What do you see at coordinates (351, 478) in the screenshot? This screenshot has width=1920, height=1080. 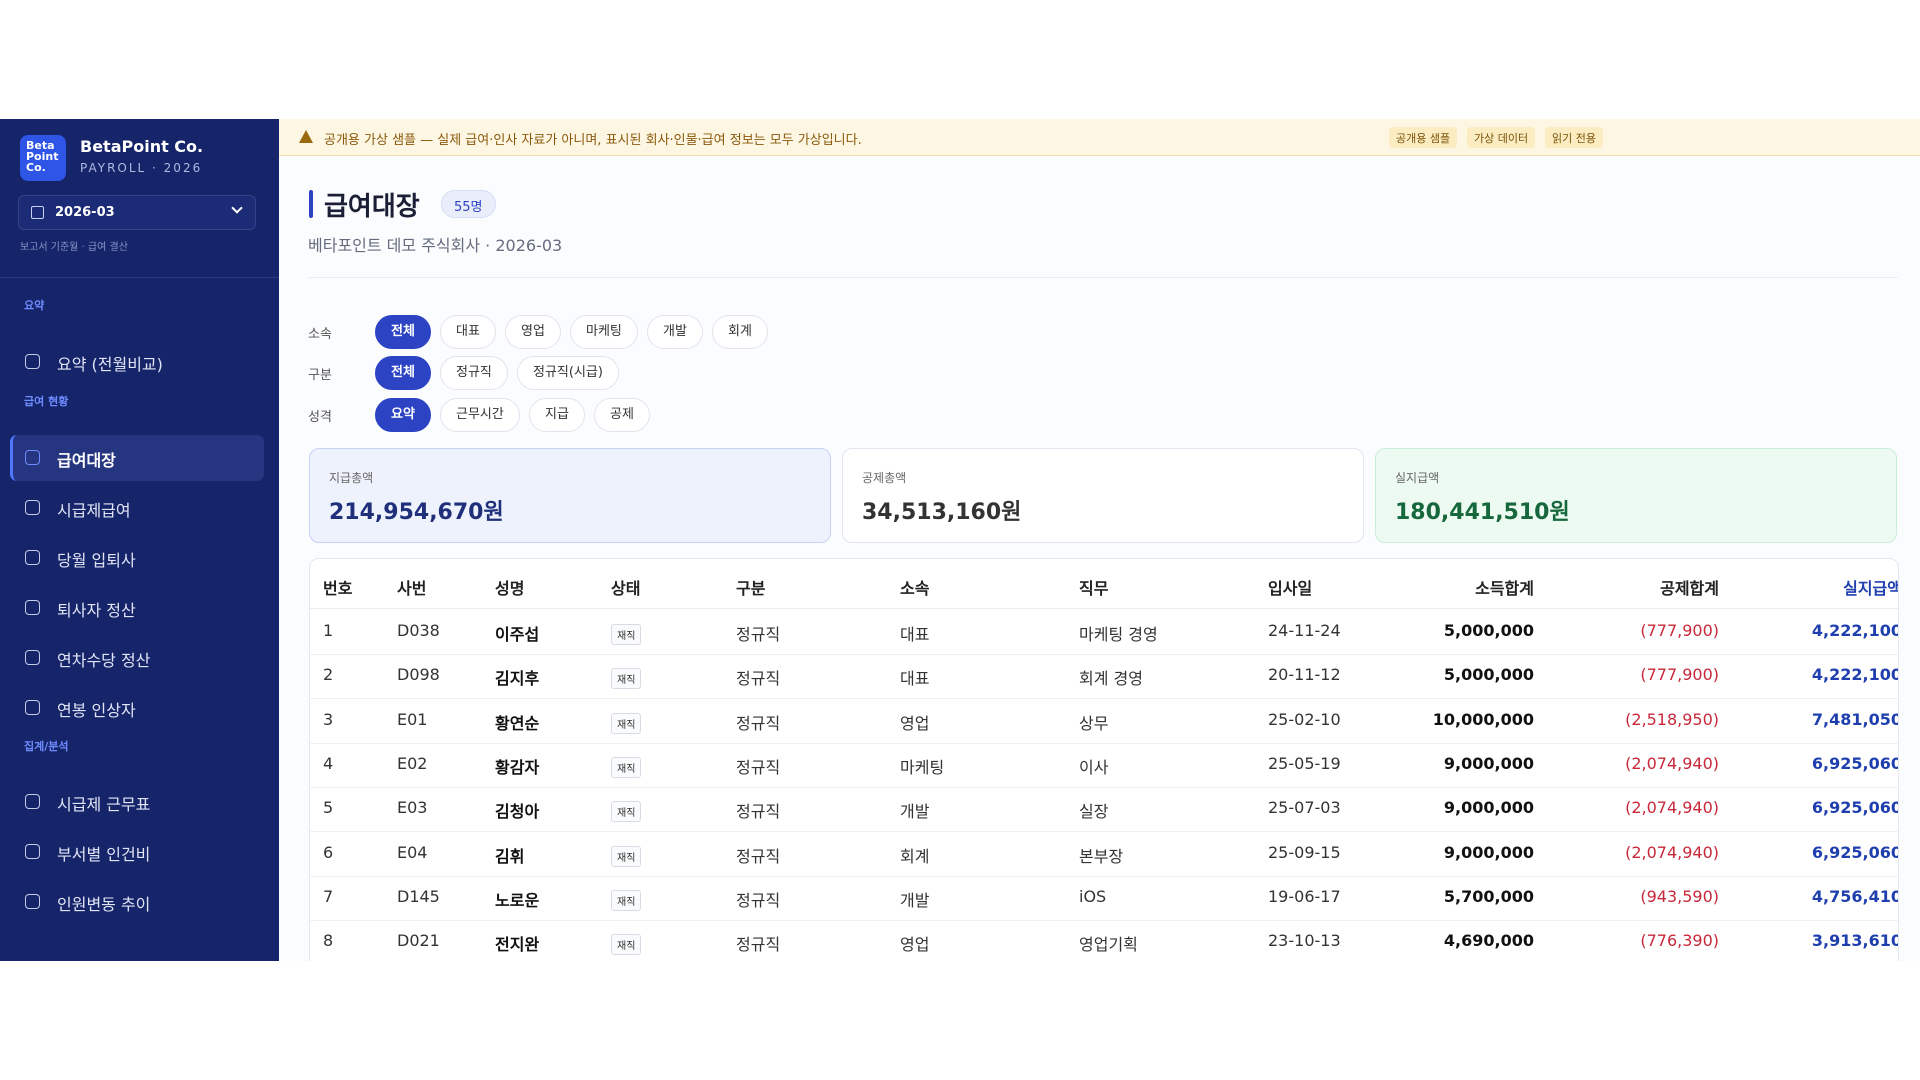 I see `summary-label: 지급총액` at bounding box center [351, 478].